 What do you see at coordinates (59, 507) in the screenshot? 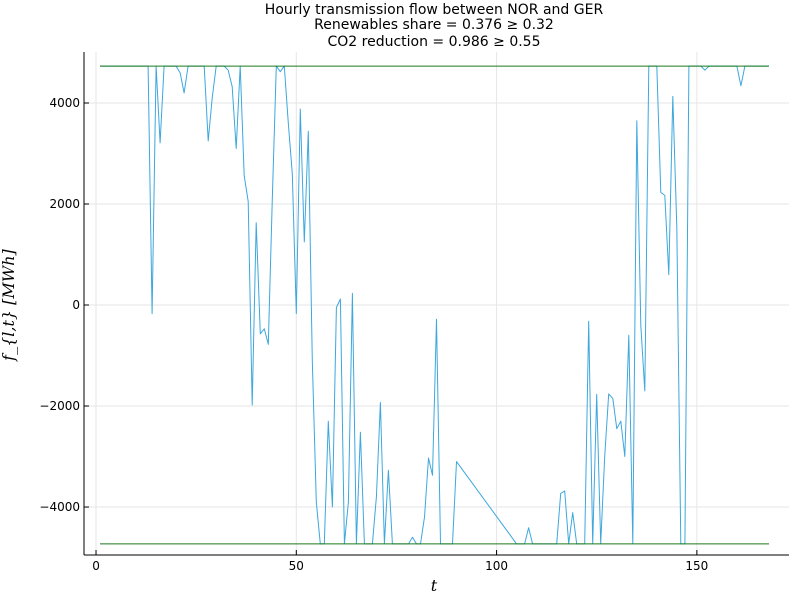
I see `y-tick-label: −4000` at bounding box center [59, 507].